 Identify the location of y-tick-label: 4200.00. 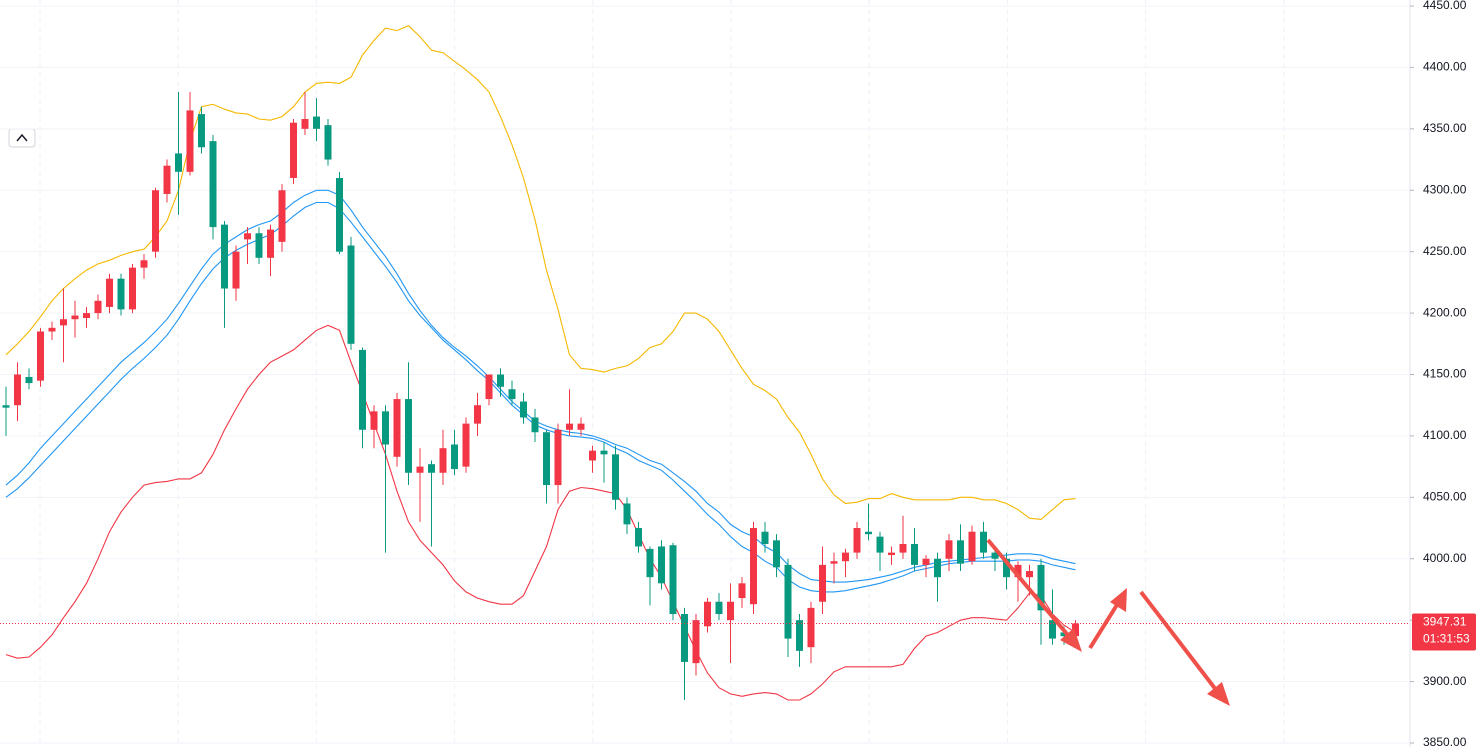
(1445, 312).